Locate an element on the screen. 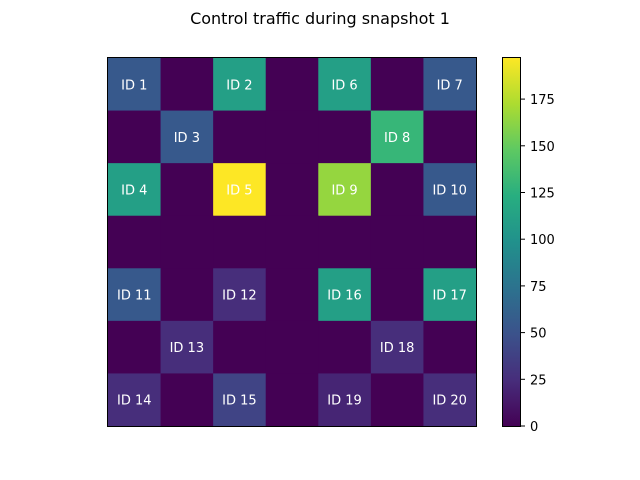 The height and width of the screenshot is (480, 640). cell-label: ID 7 is located at coordinates (450, 85).